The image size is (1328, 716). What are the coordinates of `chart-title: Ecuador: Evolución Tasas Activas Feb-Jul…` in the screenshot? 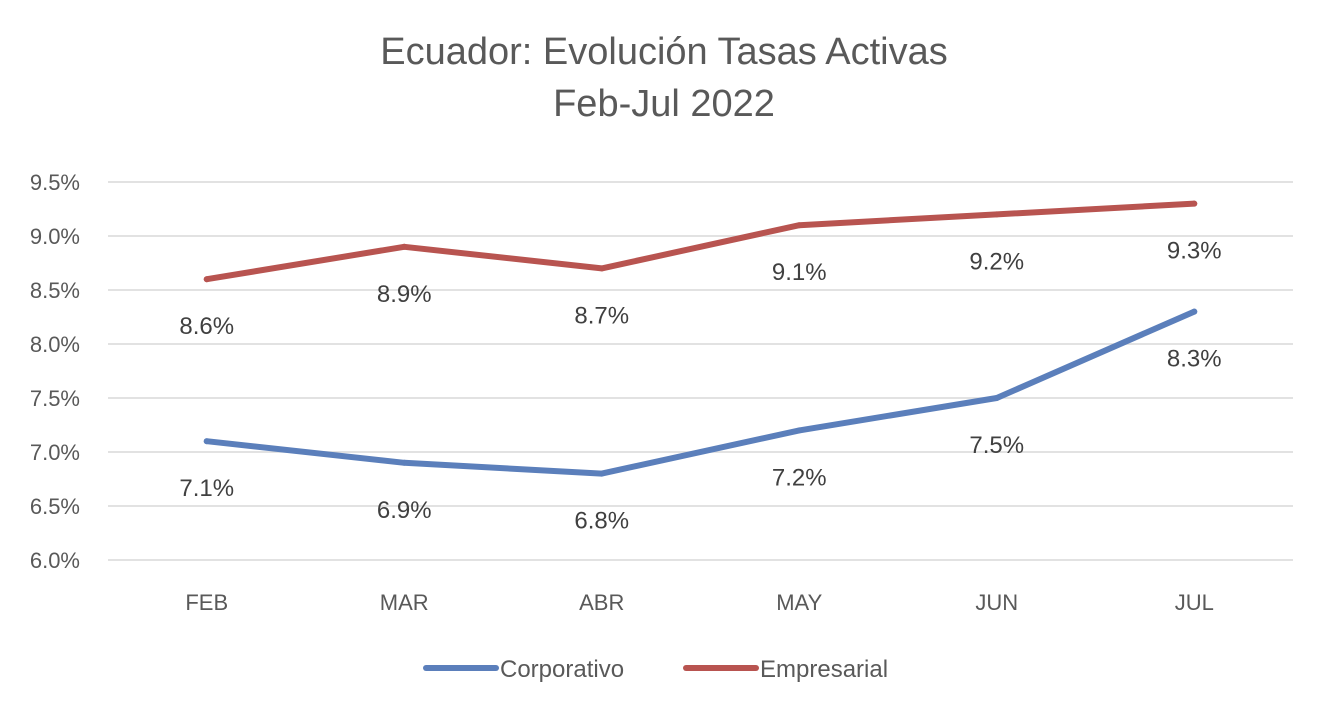 It's located at (664, 78).